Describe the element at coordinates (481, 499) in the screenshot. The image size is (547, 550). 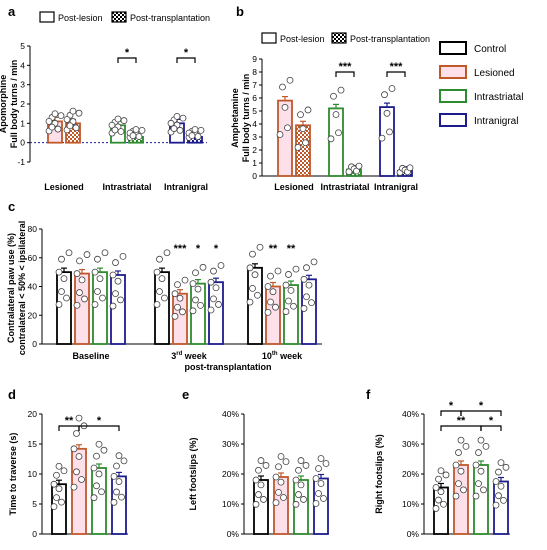
I see `panel-f-bar-intrastriatal` at that location.